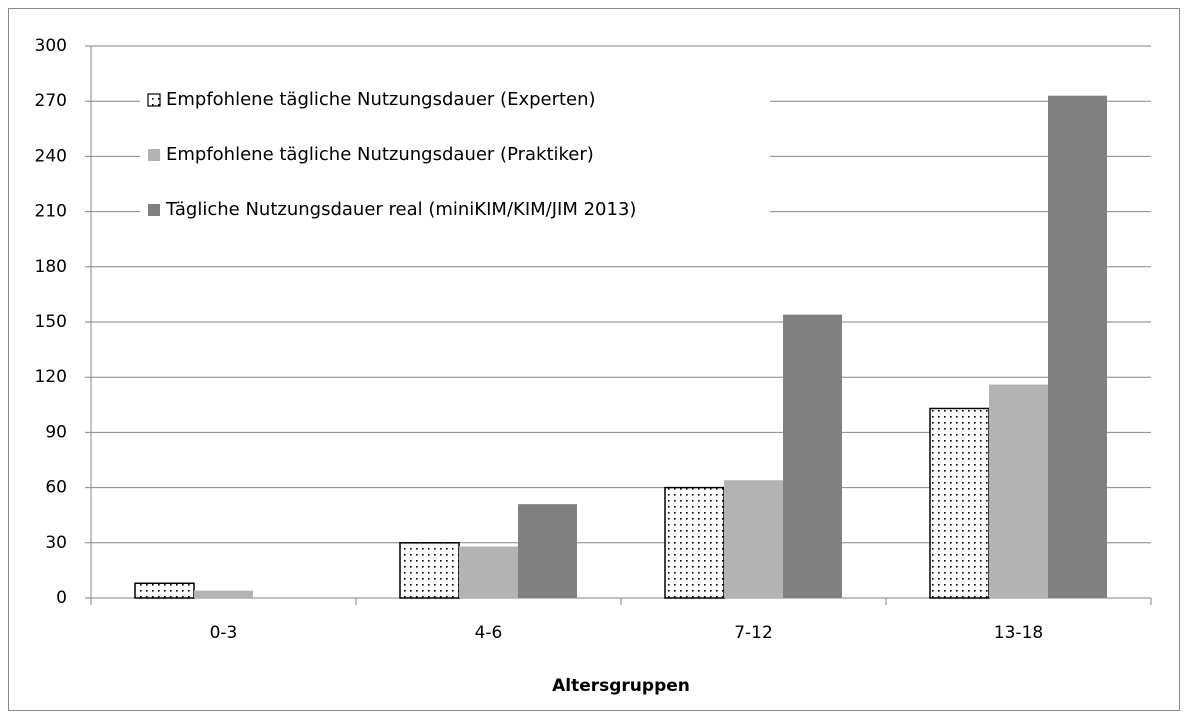  What do you see at coordinates (56, 543) in the screenshot?
I see `y-tick-label: 30` at bounding box center [56, 543].